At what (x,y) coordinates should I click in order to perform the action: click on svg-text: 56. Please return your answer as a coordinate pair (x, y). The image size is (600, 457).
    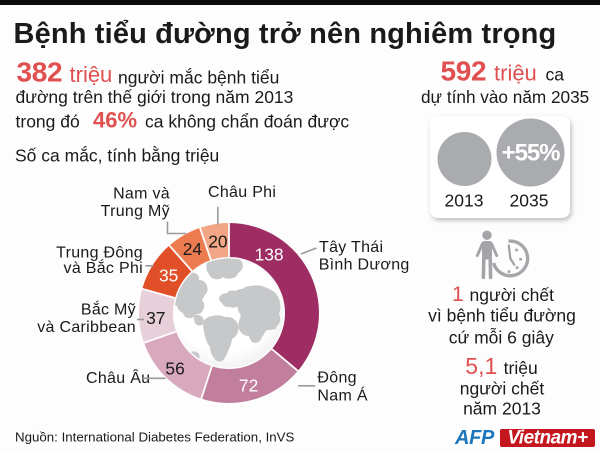
    Looking at the image, I should click on (174, 368).